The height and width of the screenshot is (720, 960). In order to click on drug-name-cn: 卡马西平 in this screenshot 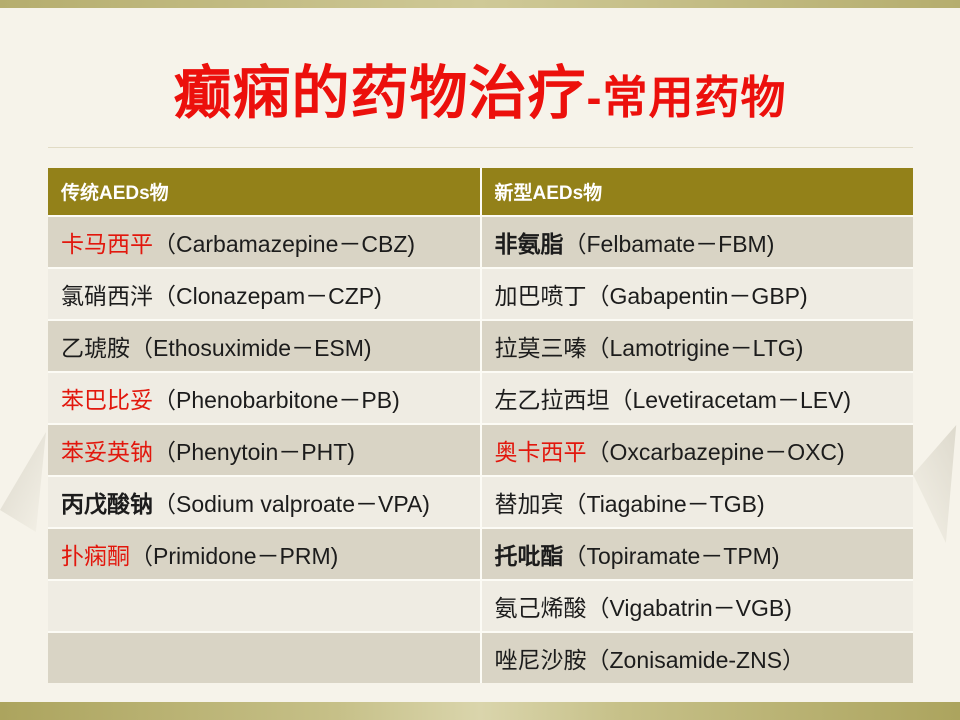, I will do `click(107, 244)`.